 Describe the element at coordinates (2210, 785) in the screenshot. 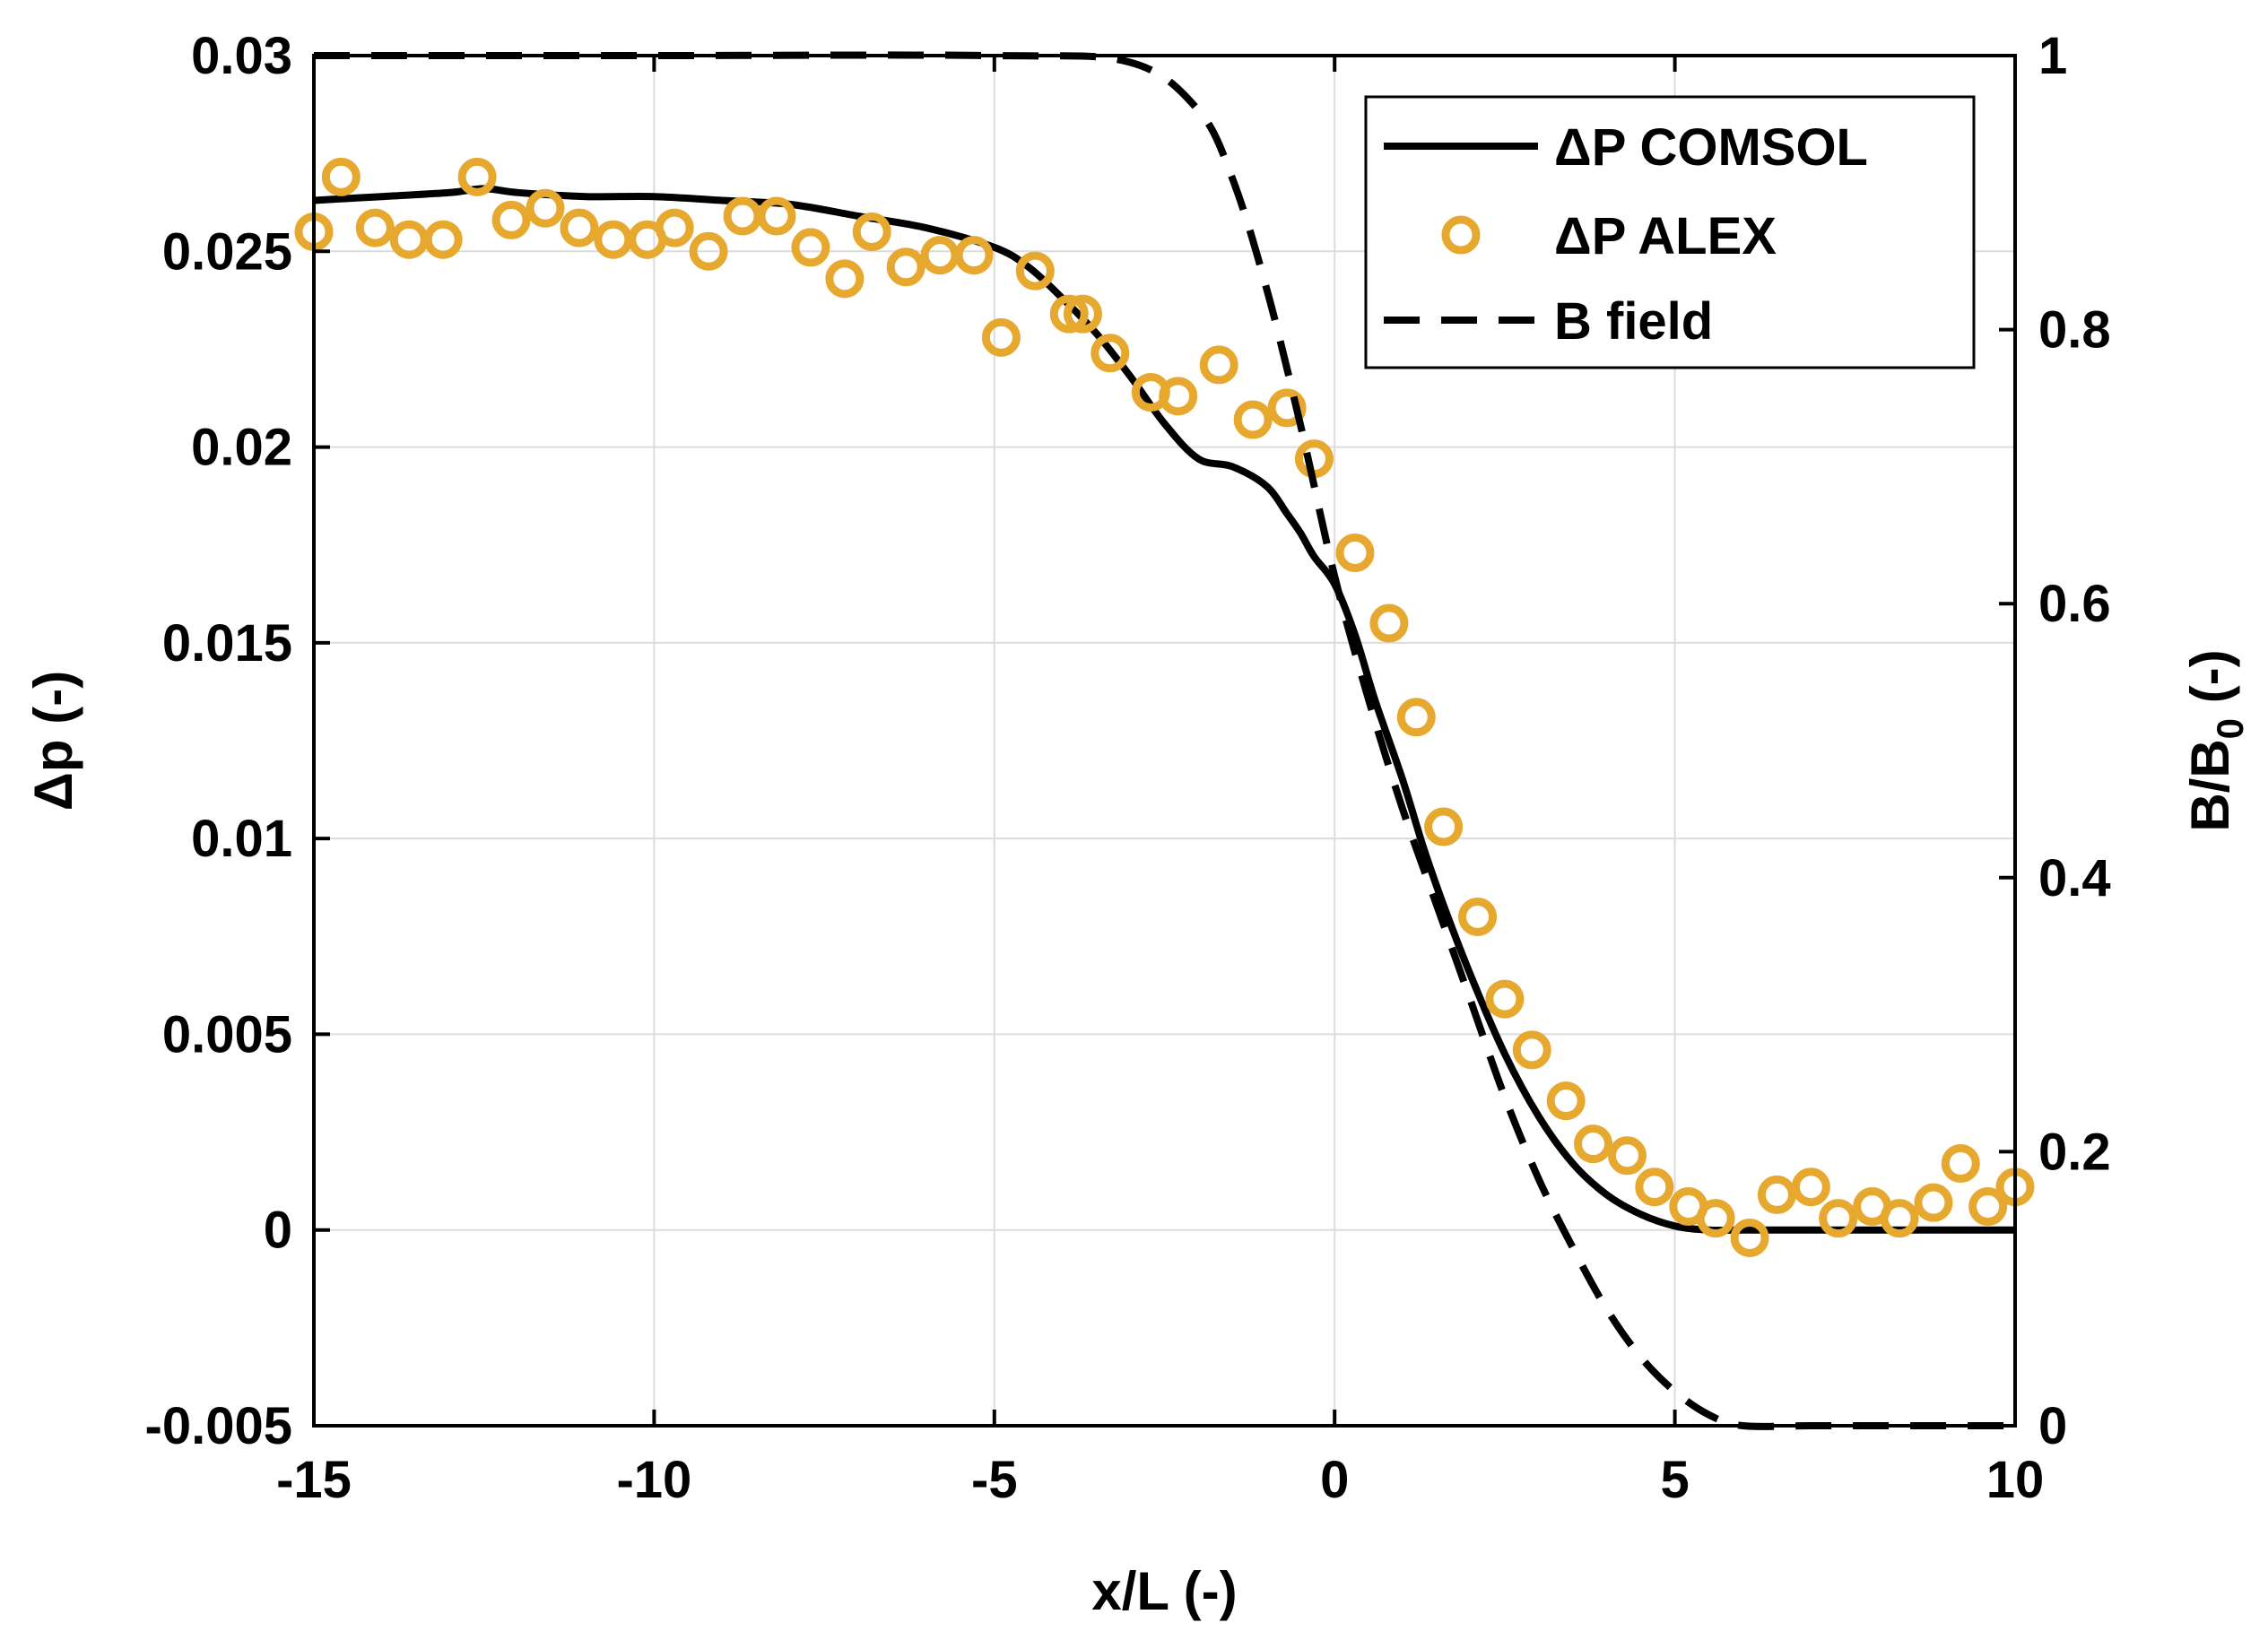

I see `y-right-label-main: B/B` at that location.